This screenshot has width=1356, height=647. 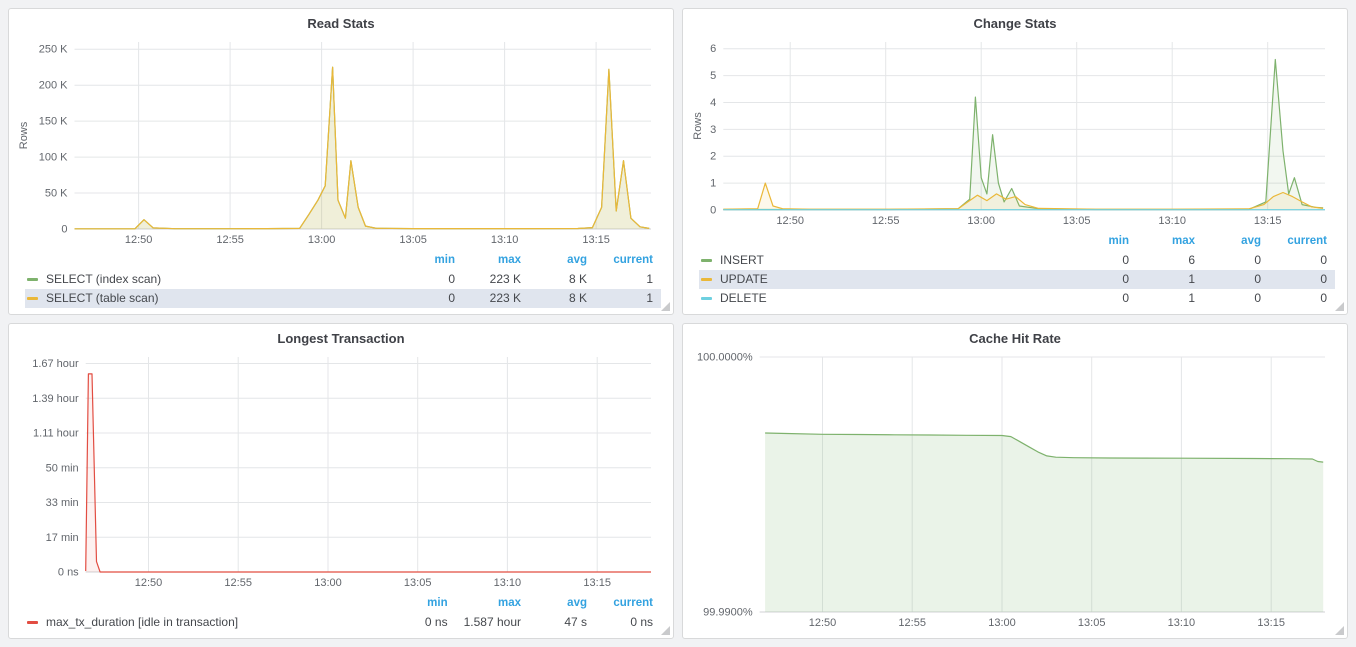 What do you see at coordinates (55, 399) in the screenshot?
I see `svg-text: 1.39 hour` at bounding box center [55, 399].